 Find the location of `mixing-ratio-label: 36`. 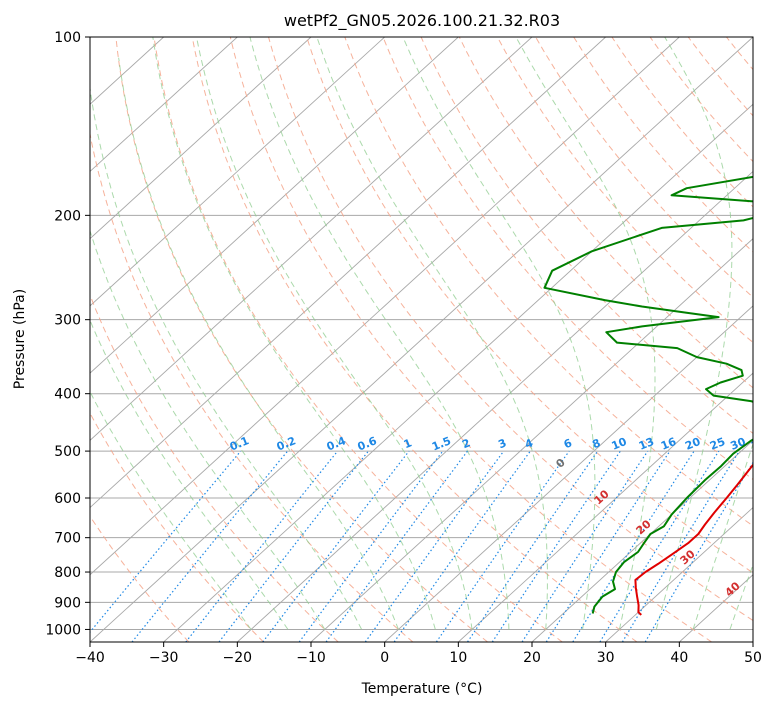

mixing-ratio-label: 36 is located at coordinates (758, 444).